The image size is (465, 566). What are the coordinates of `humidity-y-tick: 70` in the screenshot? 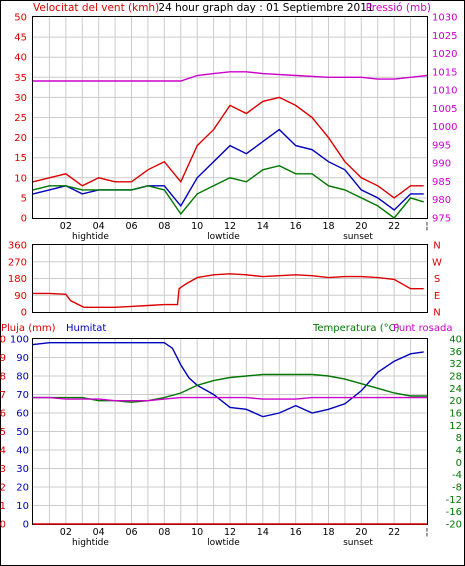 It's located at (22, 395).